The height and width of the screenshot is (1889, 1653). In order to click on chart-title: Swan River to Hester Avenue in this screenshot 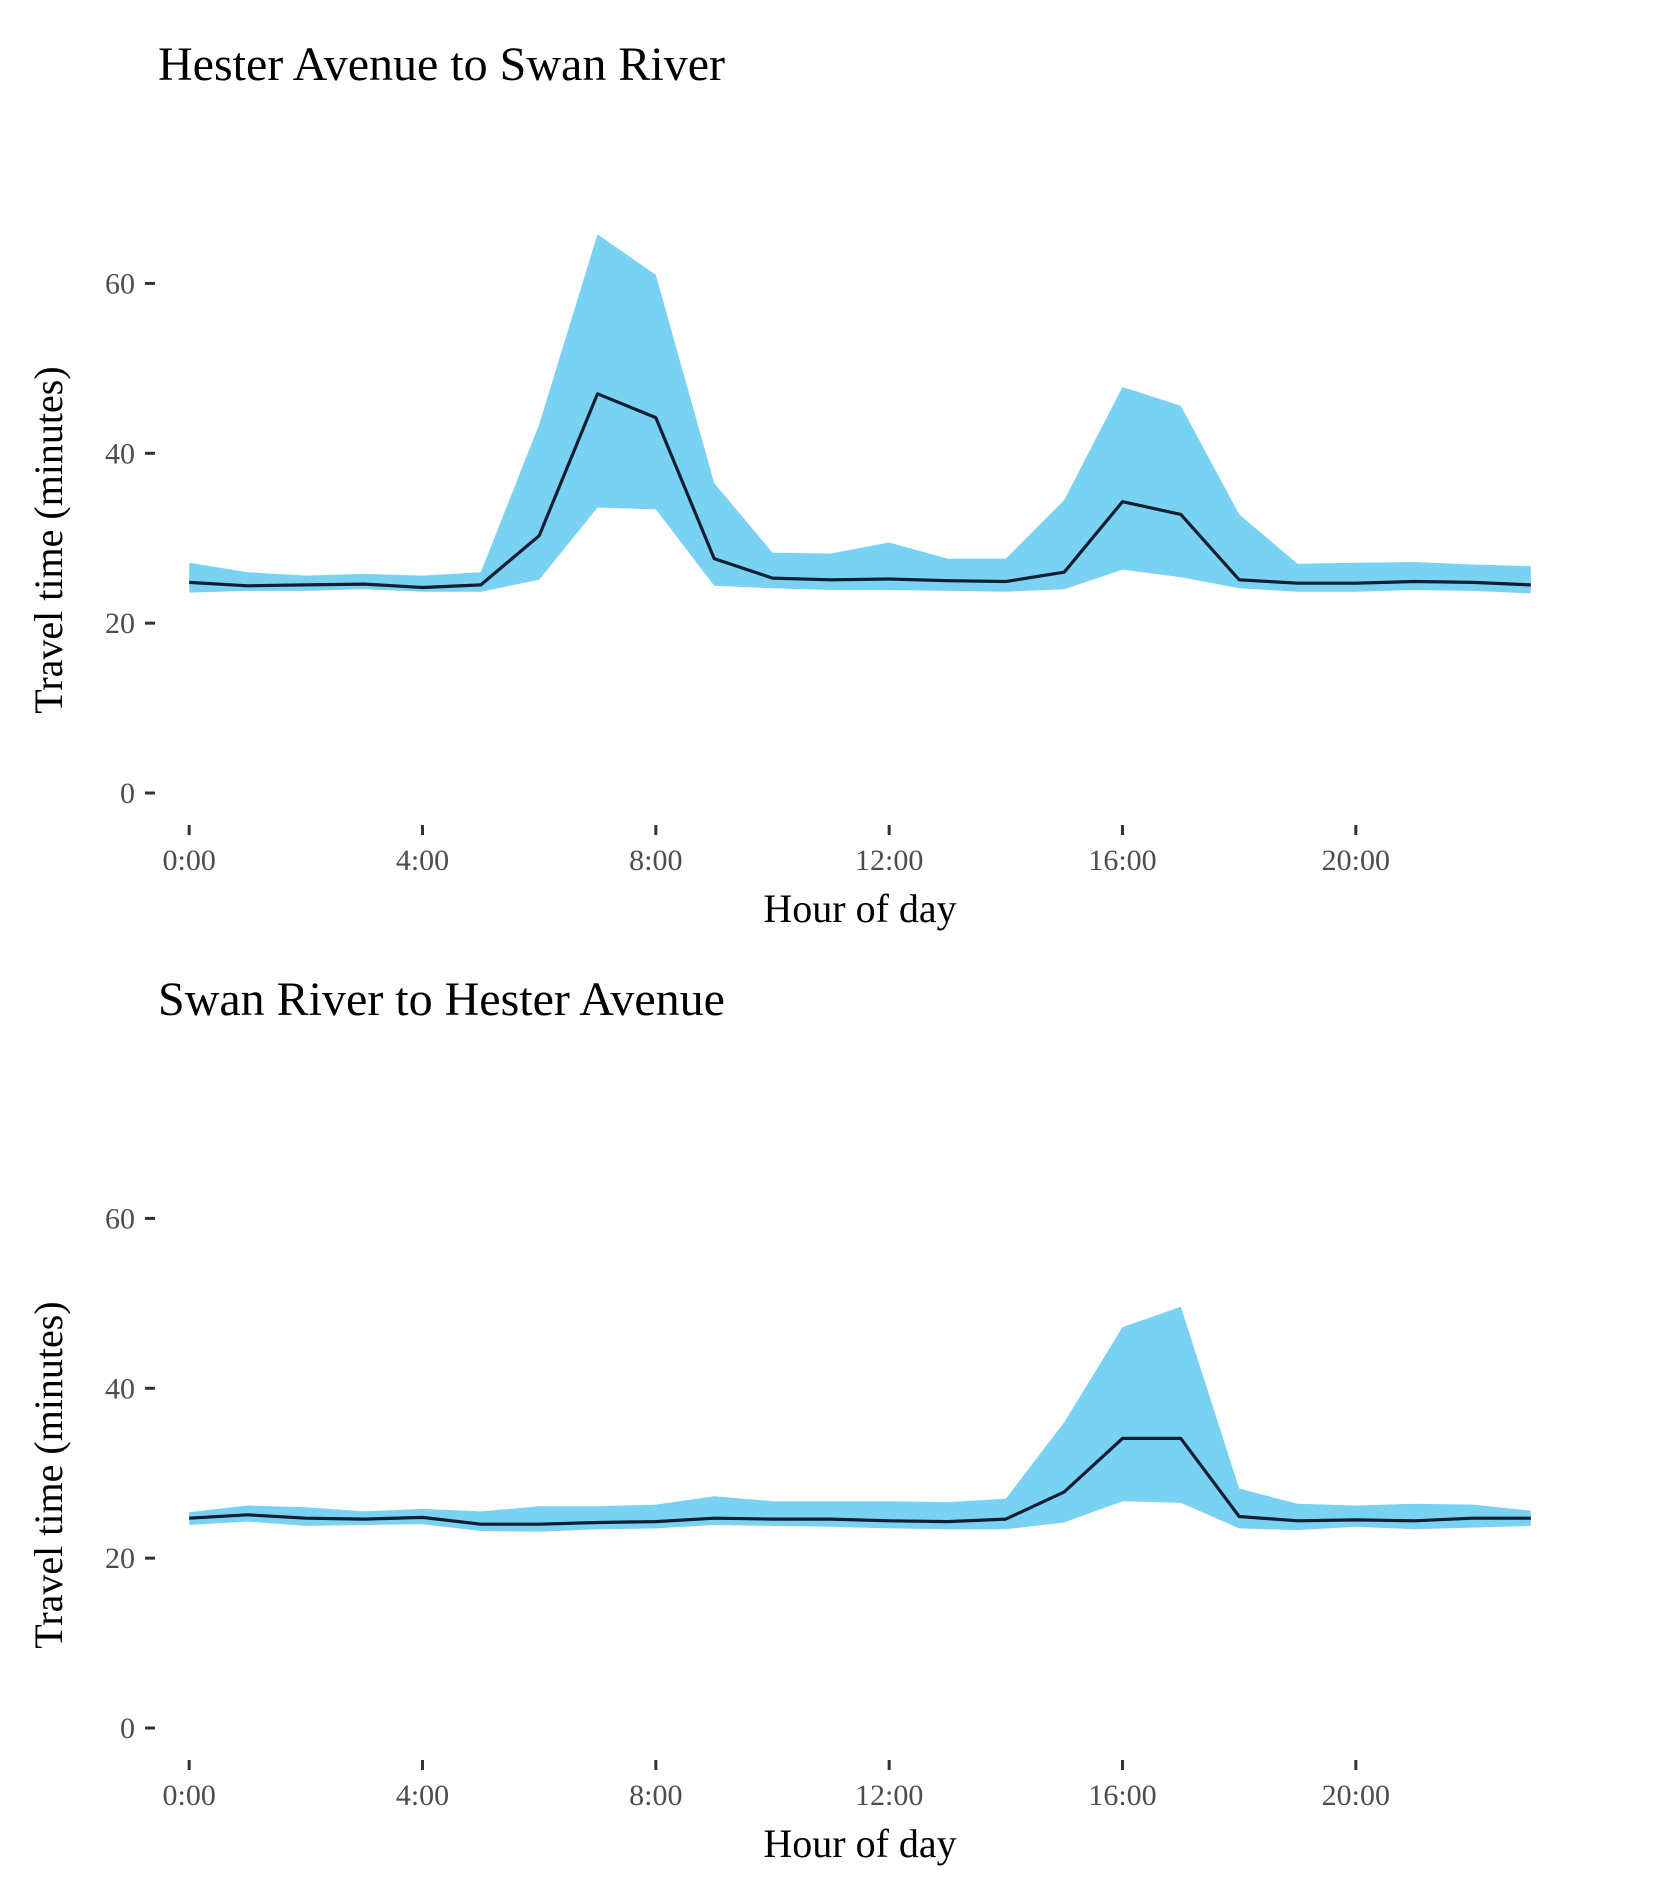, I will do `click(441, 999)`.